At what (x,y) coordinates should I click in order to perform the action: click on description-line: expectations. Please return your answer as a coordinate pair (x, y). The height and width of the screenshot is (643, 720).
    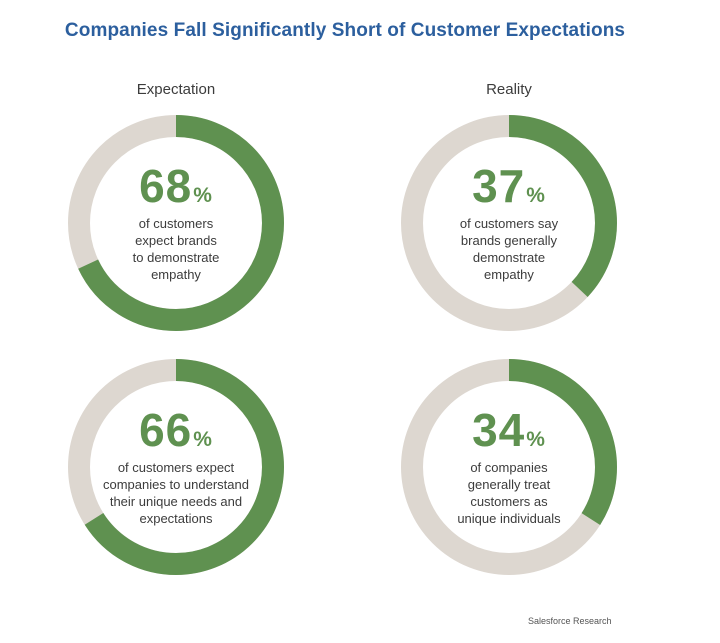
    Looking at the image, I should click on (176, 518).